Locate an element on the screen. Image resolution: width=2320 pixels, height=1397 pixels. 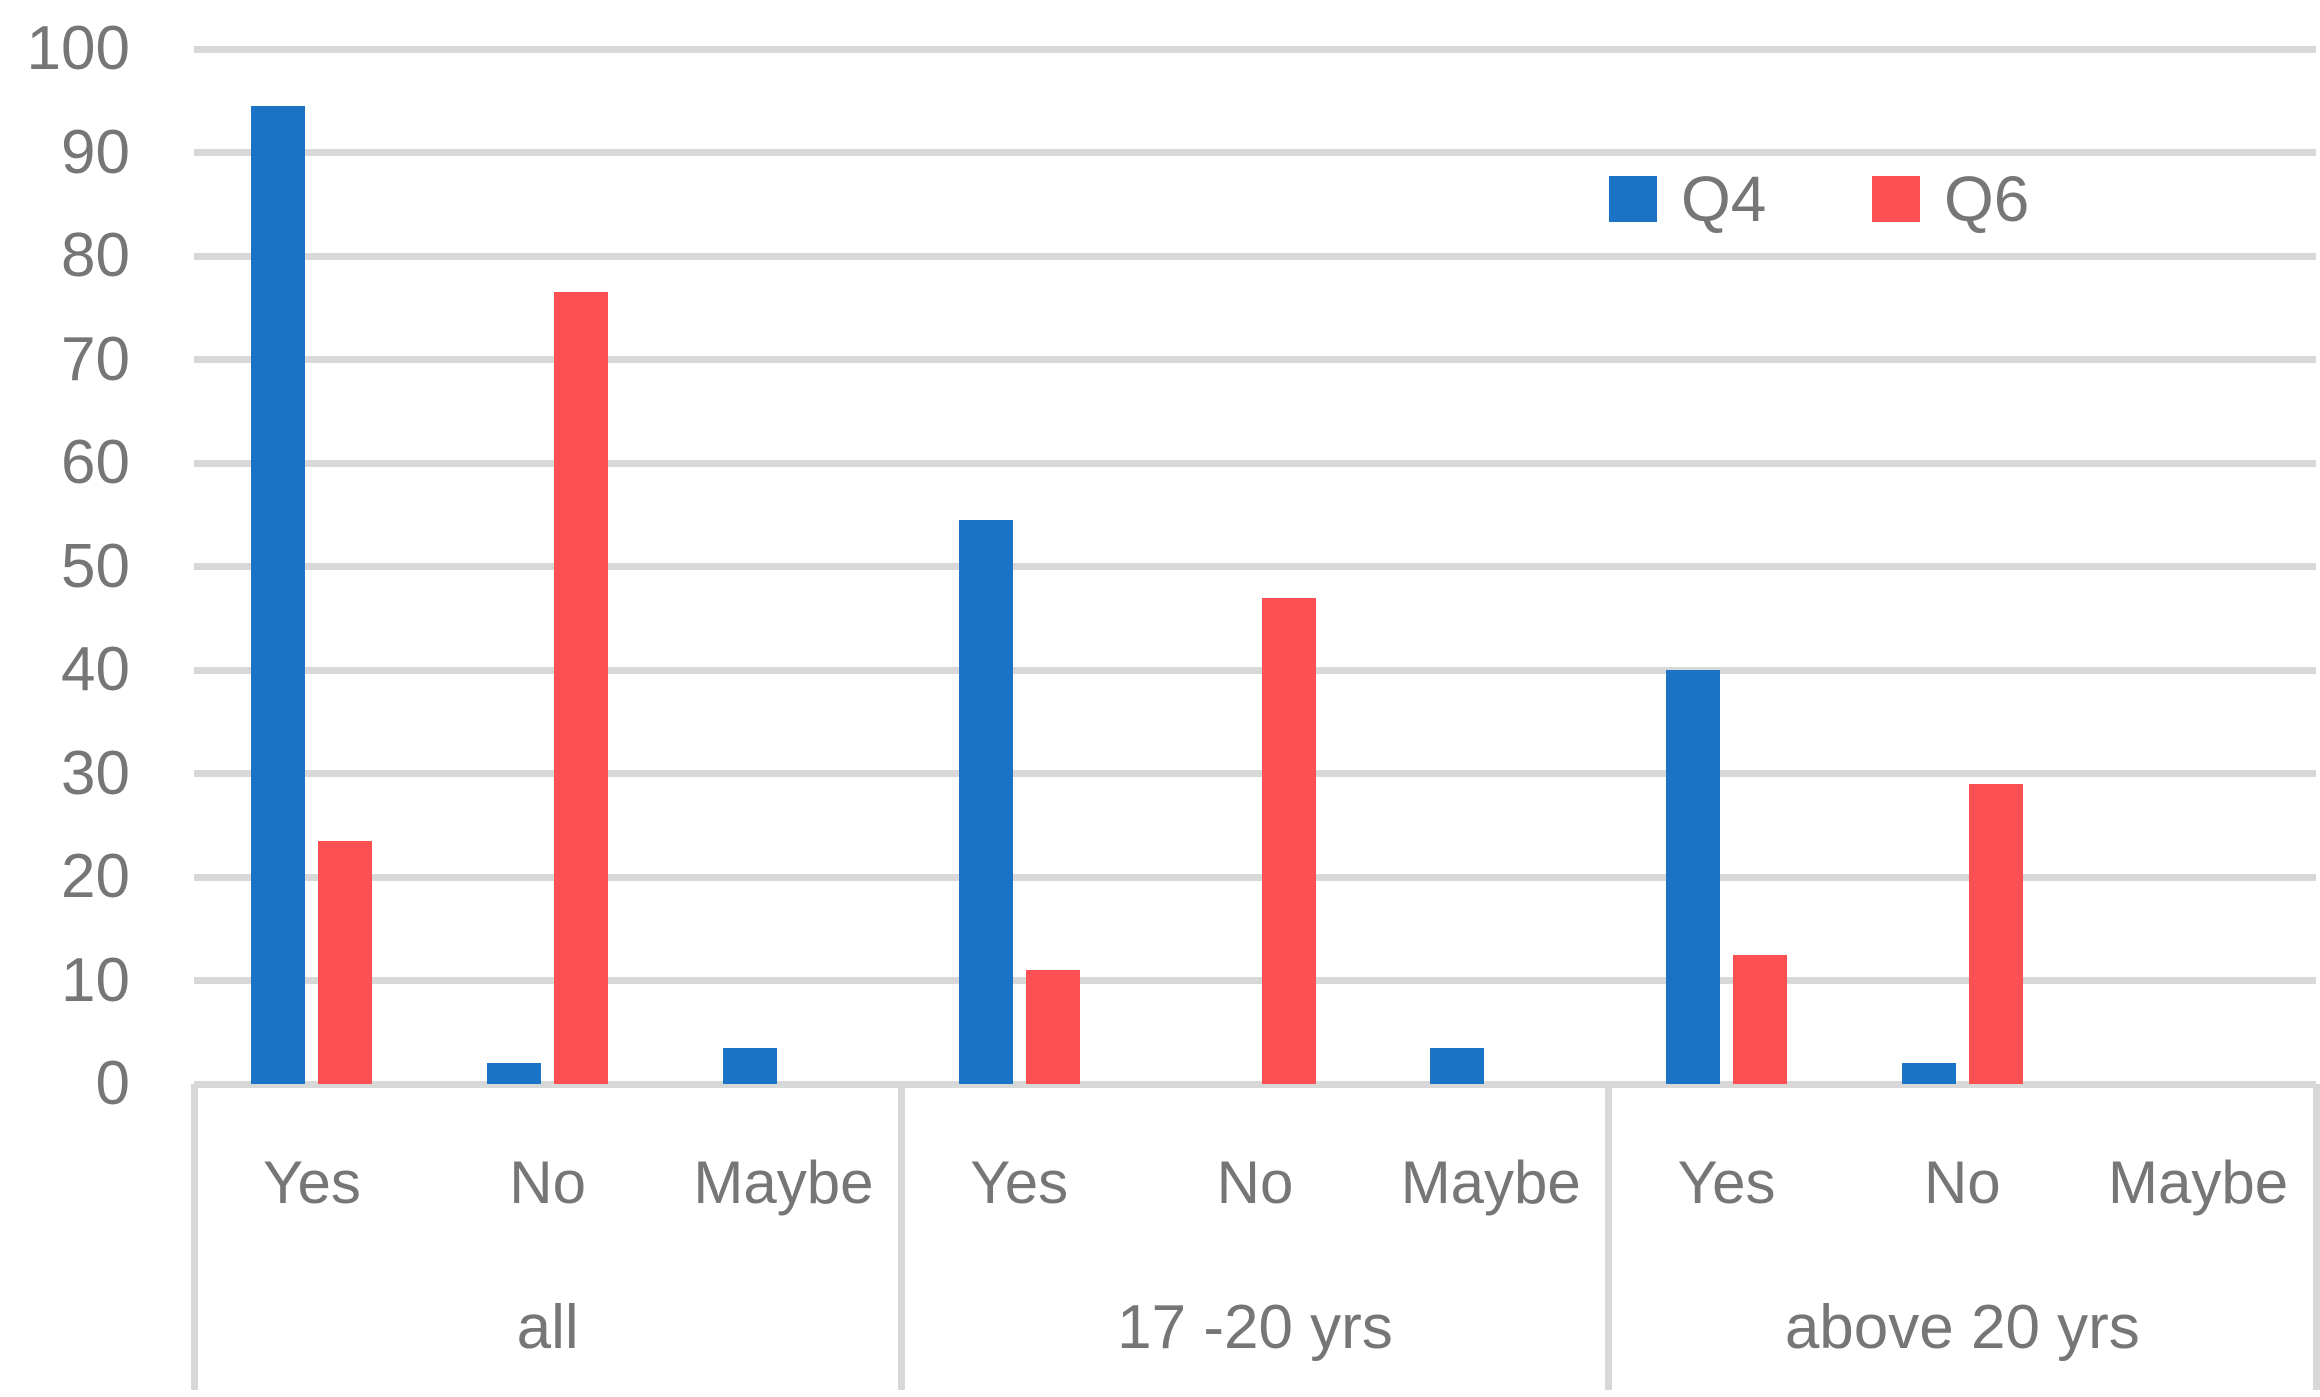
x-label-no-2: No is located at coordinates (1255, 1182).